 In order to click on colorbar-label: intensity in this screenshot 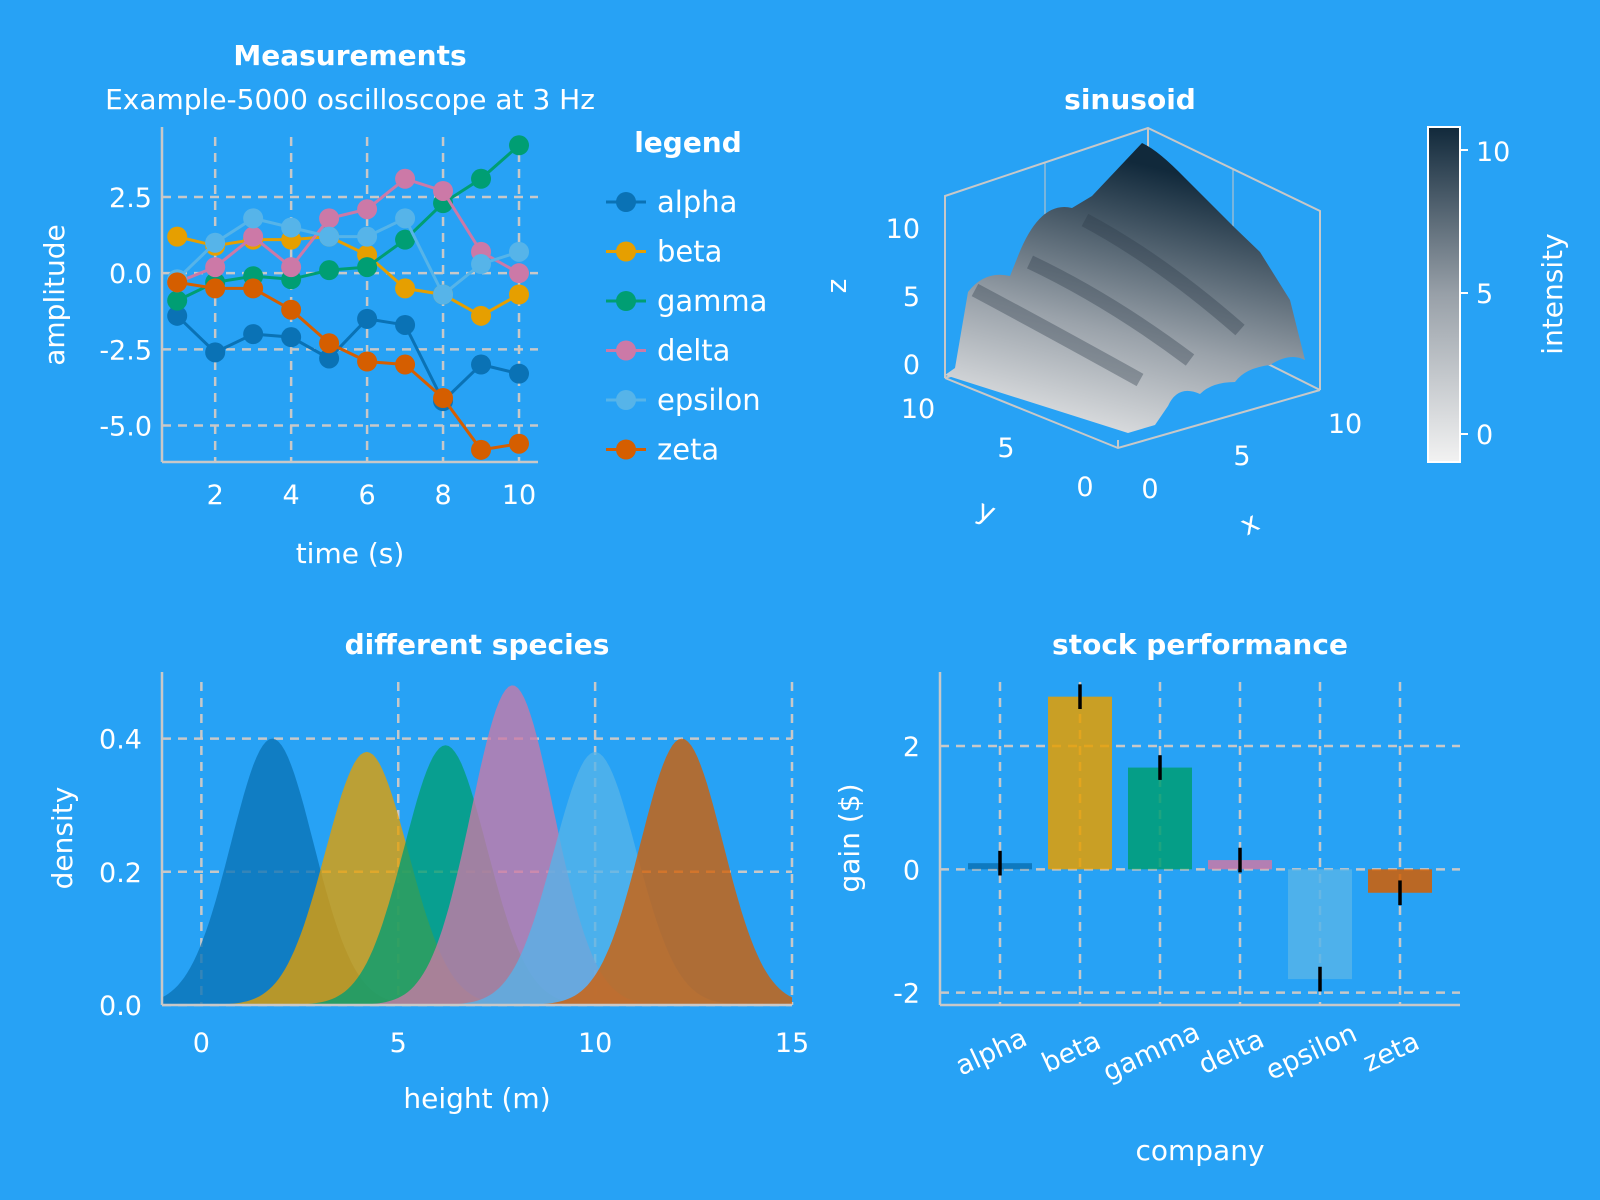, I will do `click(1552, 293)`.